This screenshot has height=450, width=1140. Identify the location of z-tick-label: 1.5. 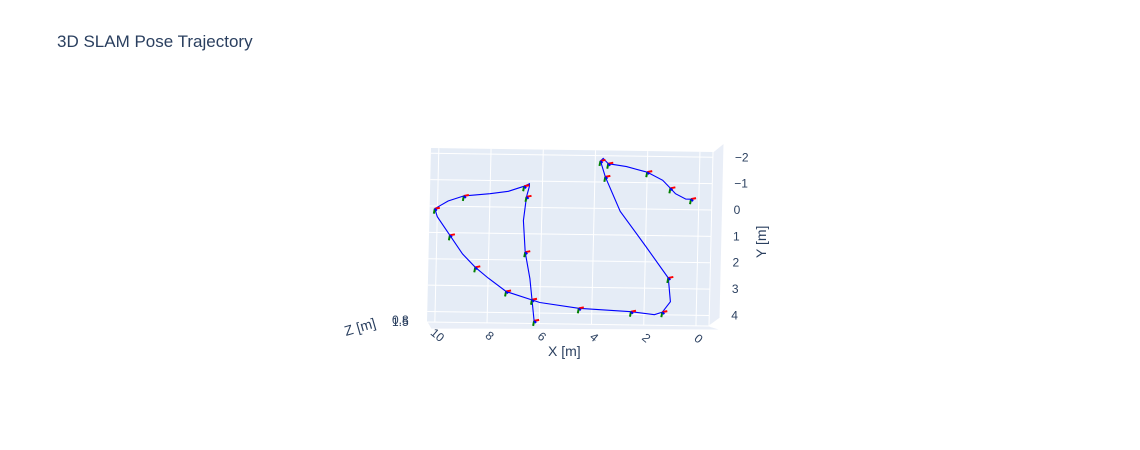
(400, 322).